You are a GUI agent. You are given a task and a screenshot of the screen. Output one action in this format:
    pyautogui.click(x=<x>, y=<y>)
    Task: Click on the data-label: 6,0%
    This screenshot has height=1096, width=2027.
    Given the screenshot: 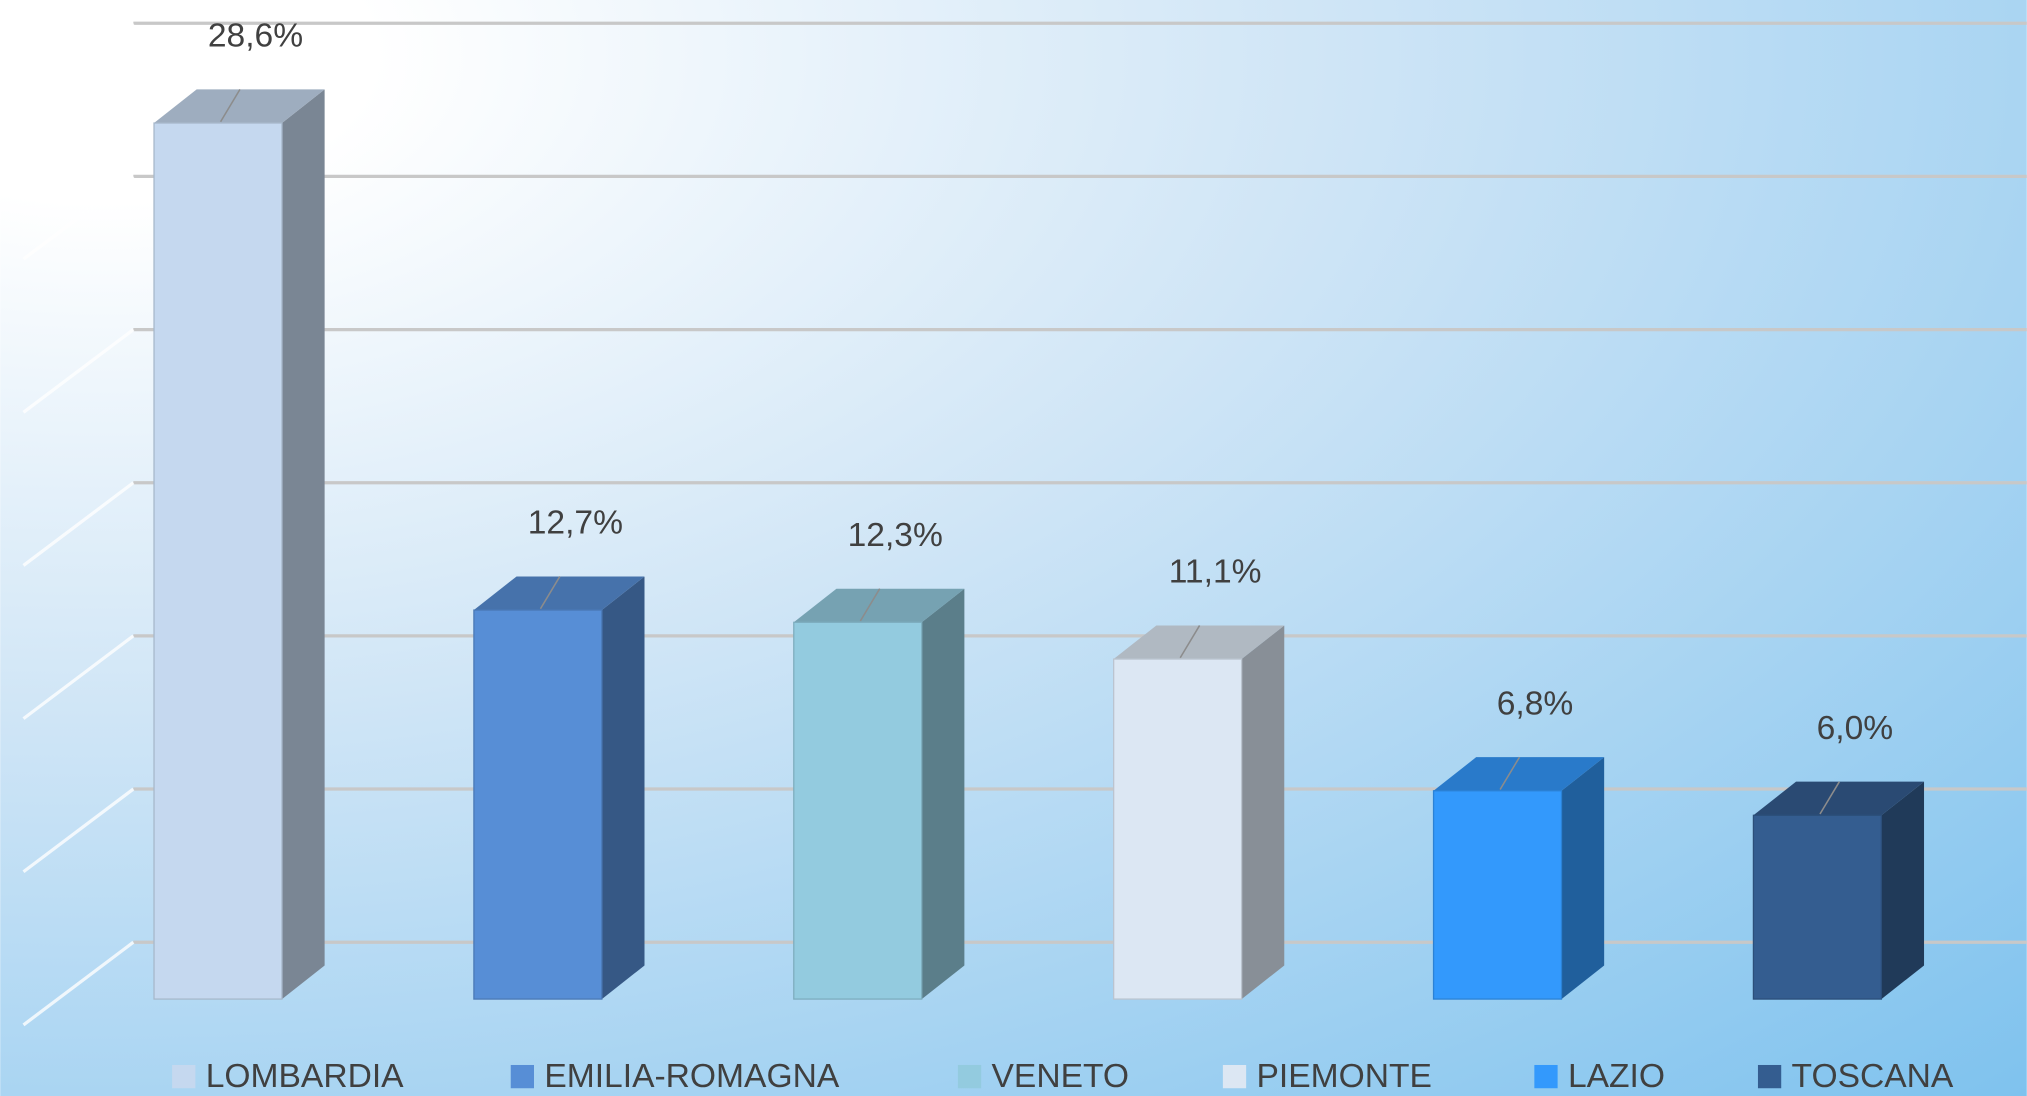 What is the action you would take?
    pyautogui.click(x=1855, y=728)
    